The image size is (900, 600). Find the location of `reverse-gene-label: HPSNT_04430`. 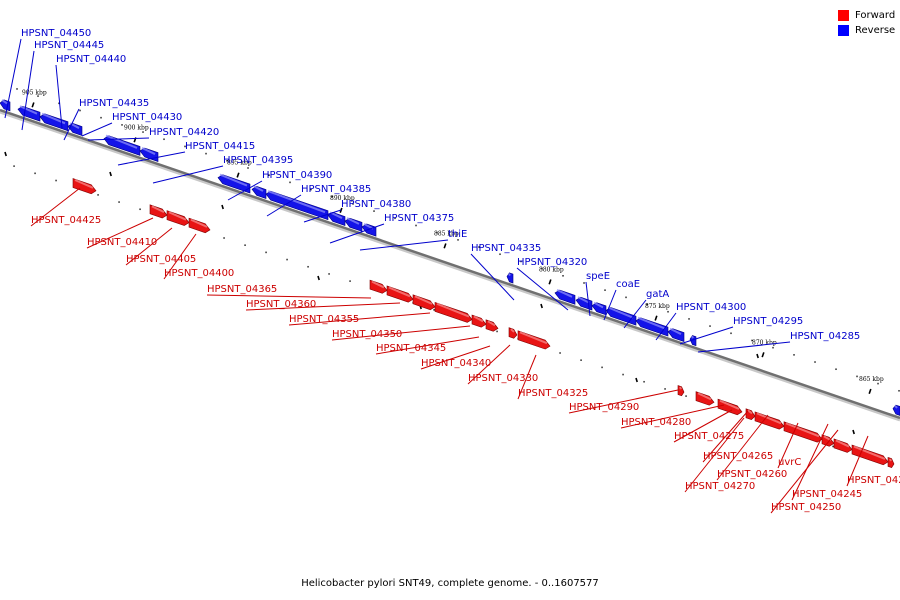

reverse-gene-label: HPSNT_04430 is located at coordinates (147, 117).